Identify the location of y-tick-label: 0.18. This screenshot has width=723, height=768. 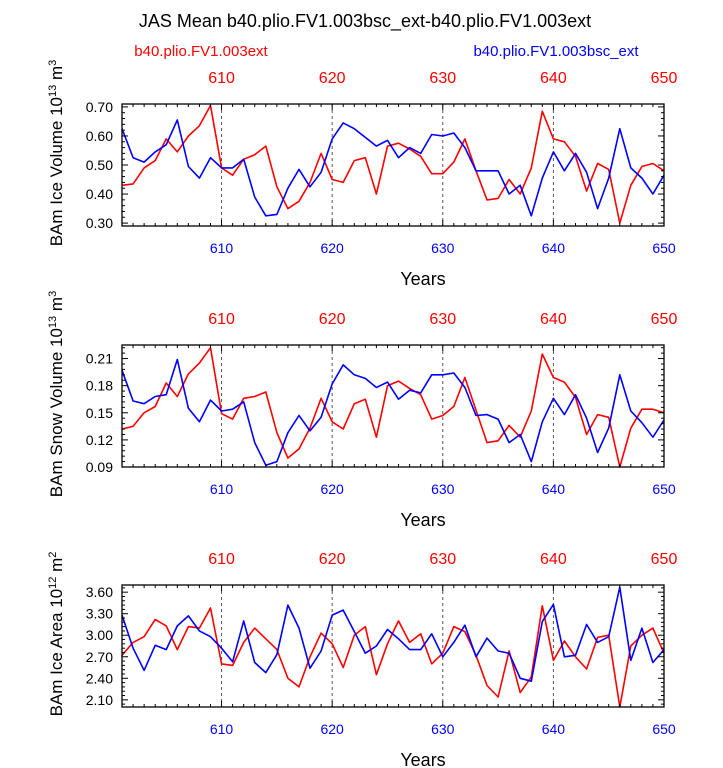
(99, 386).